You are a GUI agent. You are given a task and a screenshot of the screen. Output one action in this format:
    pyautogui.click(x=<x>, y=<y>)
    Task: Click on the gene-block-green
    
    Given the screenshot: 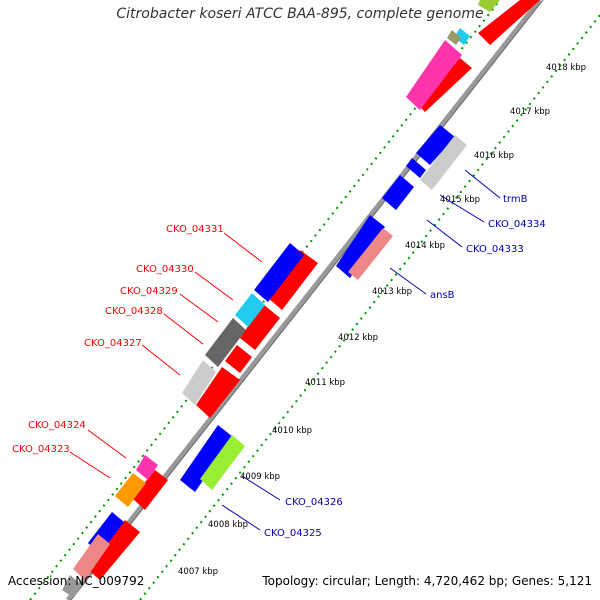 What is the action you would take?
    pyautogui.click(x=489, y=6)
    